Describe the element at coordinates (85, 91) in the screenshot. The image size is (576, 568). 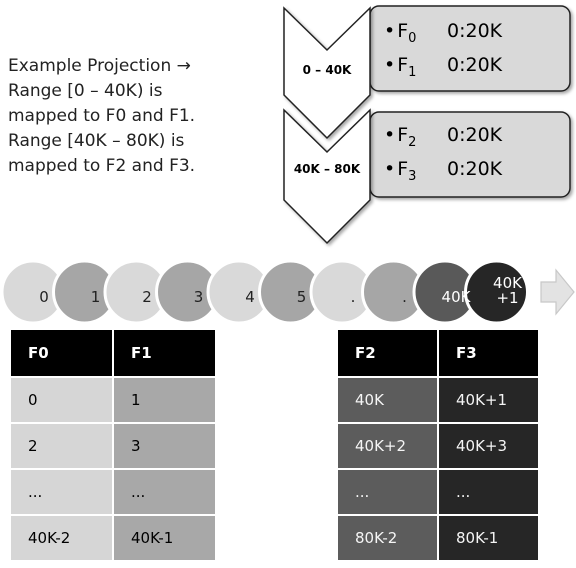
I see `description-line: Range [0 – 40K) is` at that location.